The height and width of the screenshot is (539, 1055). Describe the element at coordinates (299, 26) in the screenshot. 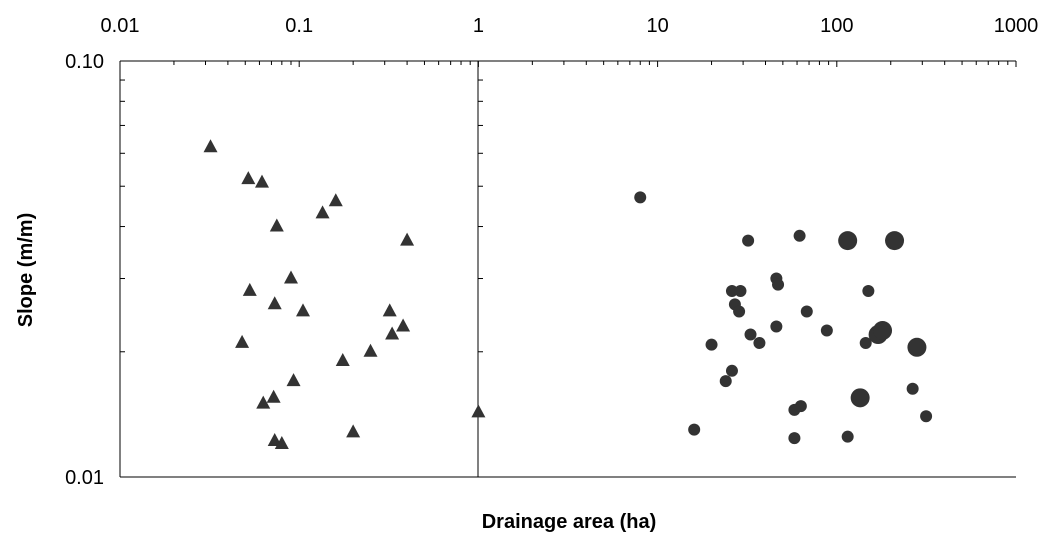

I see `x-tick-label: 0.1` at that location.